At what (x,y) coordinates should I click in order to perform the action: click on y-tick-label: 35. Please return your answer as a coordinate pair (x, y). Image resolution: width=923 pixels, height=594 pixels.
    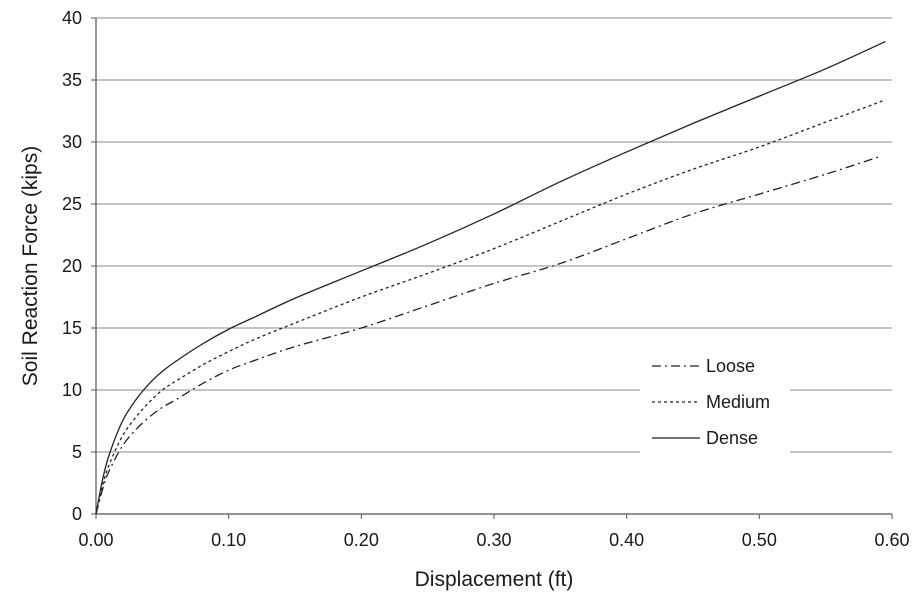
    Looking at the image, I should click on (72, 80).